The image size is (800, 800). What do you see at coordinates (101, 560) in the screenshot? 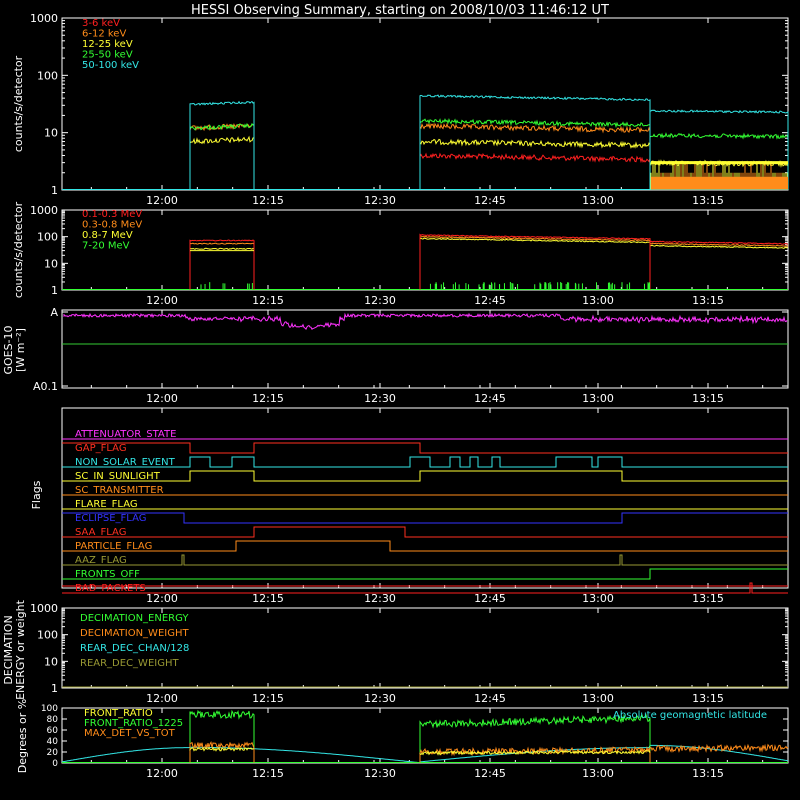
I see `flag-label: AAZ_FLAG` at bounding box center [101, 560].